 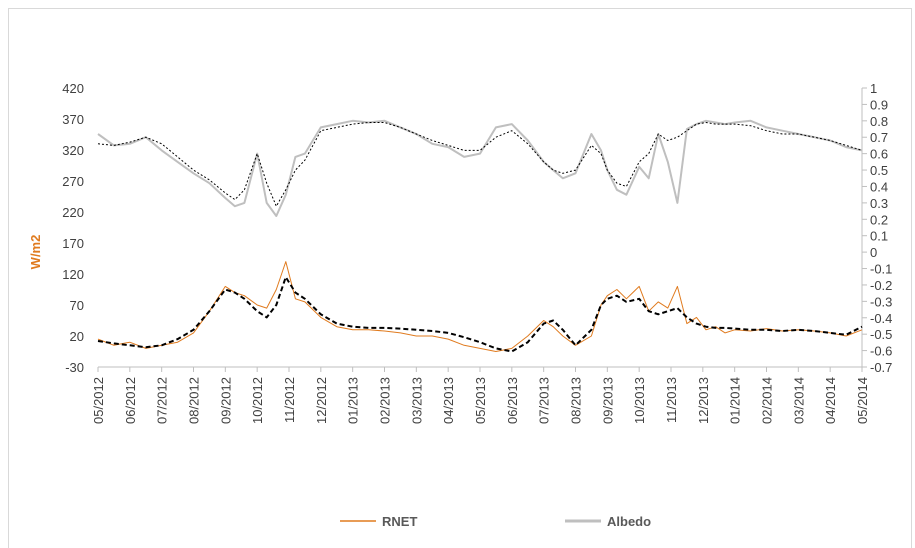 I want to click on y-tick-label: 20, so click(x=77, y=336).